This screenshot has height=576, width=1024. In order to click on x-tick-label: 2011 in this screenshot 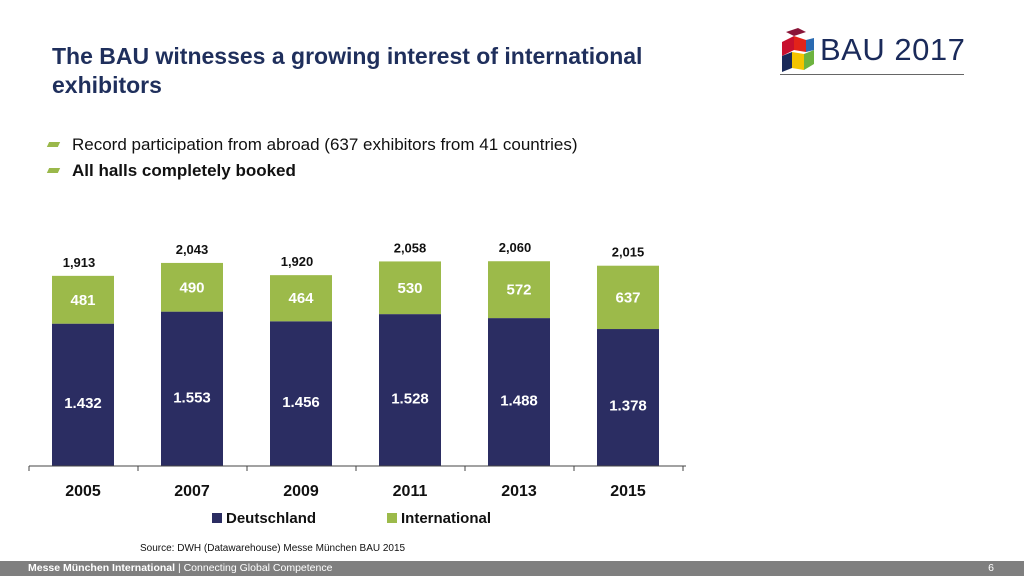, I will do `click(410, 491)`.